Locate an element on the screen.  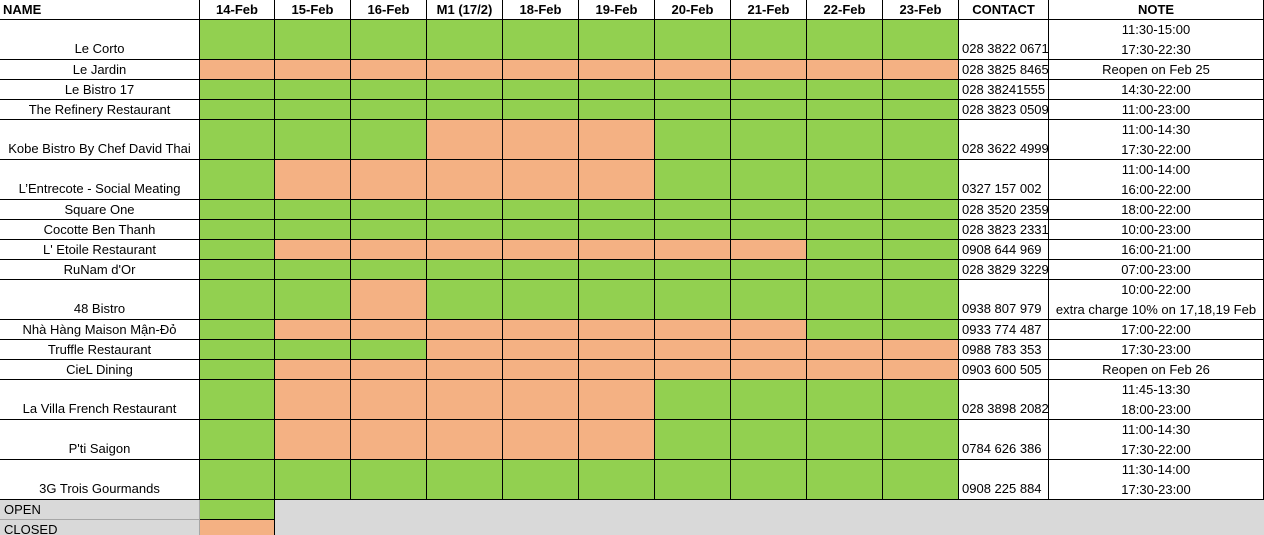
cell-text: RuNam d'Or is located at coordinates (99, 269).